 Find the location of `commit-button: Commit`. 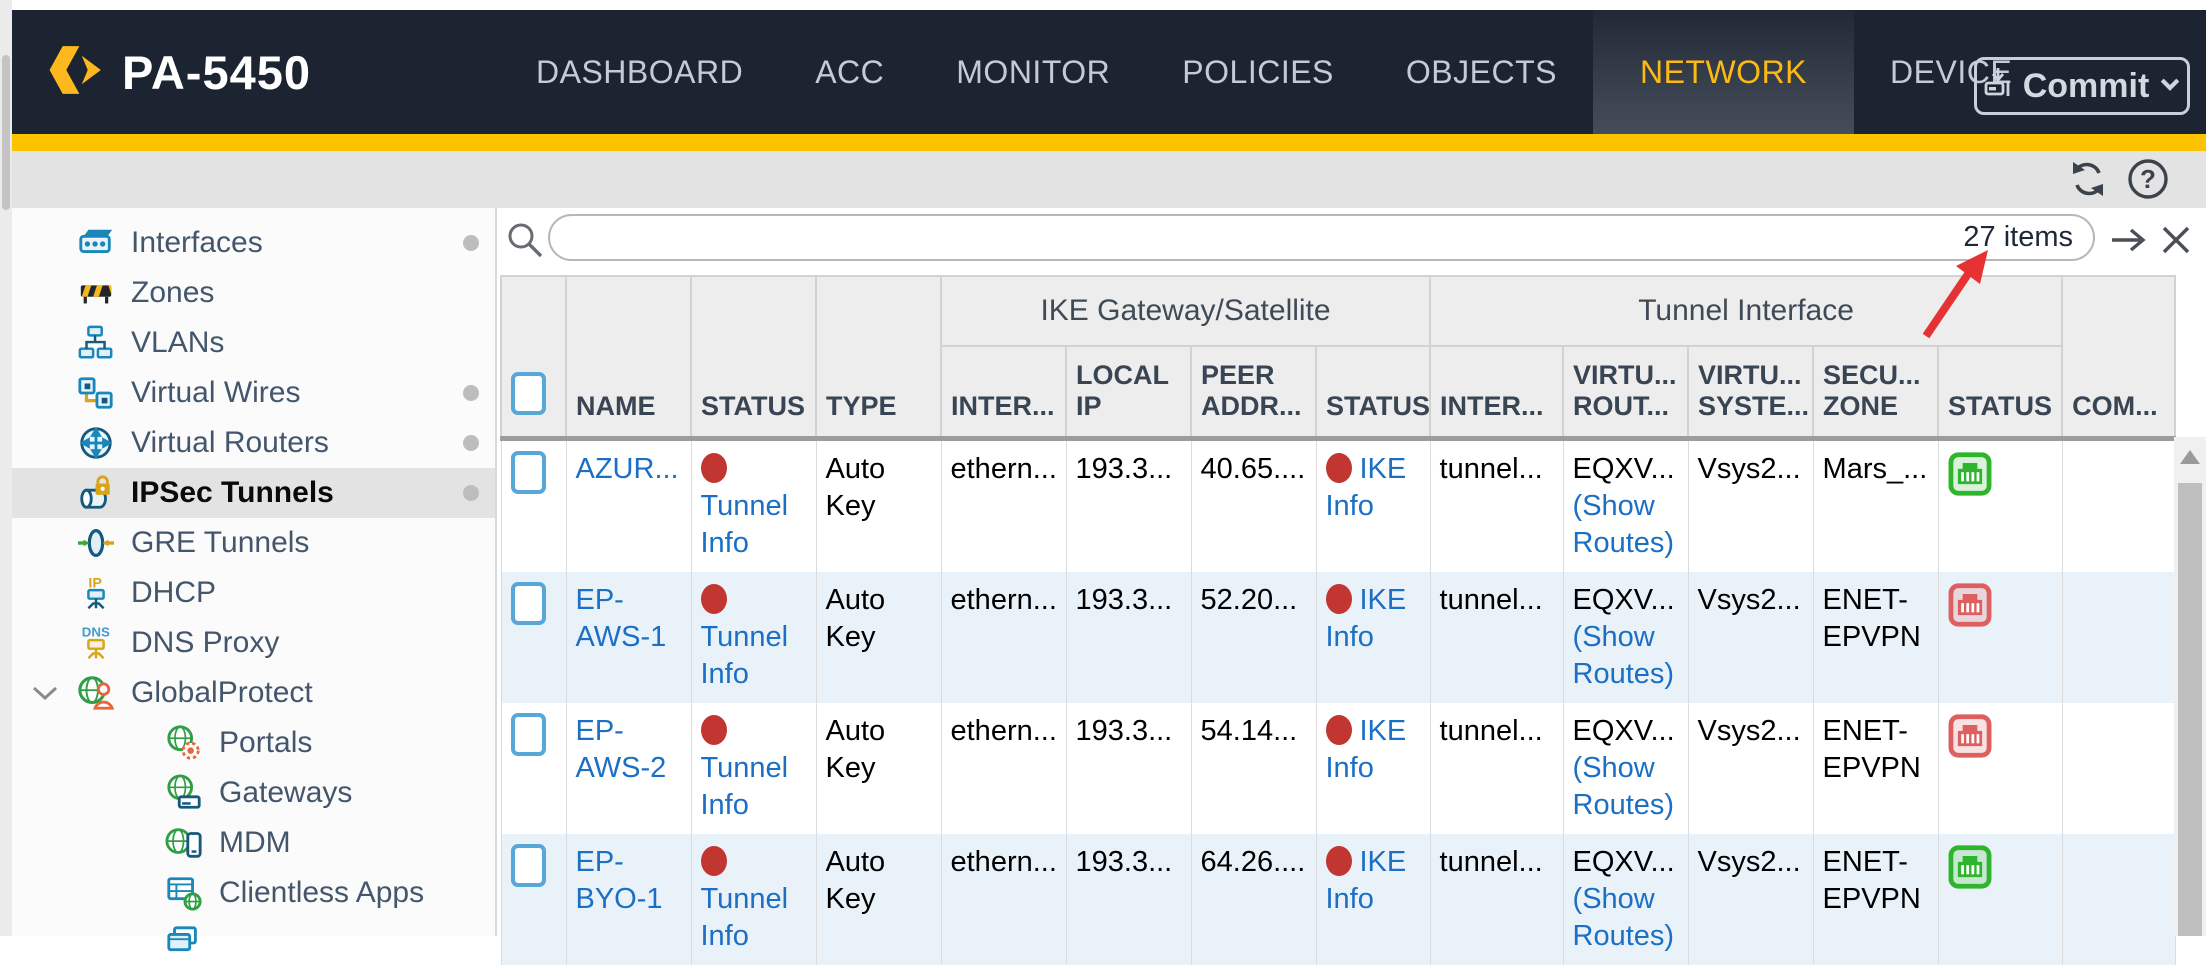

commit-button: Commit is located at coordinates (2082, 86).